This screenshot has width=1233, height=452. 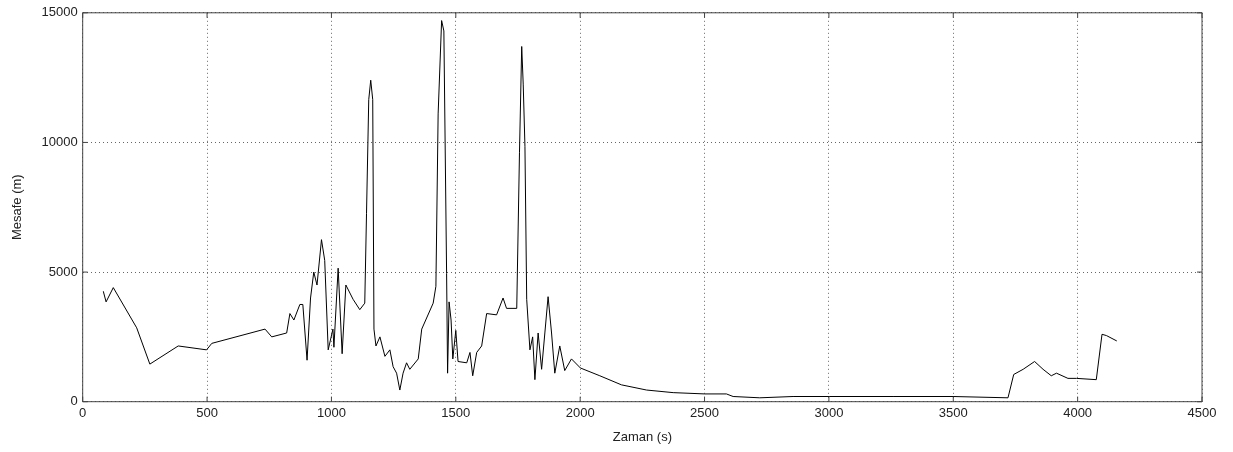 I want to click on x-tick-label: 500, so click(x=207, y=413).